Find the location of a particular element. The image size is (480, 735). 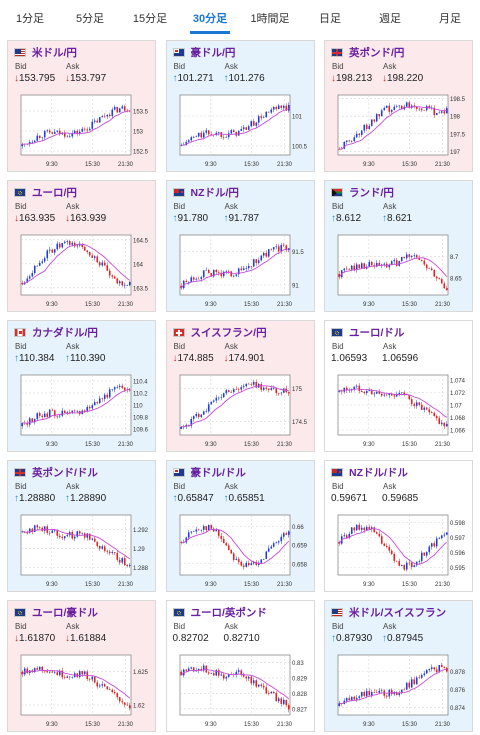

y-tick-label: 0.658 is located at coordinates (300, 565).